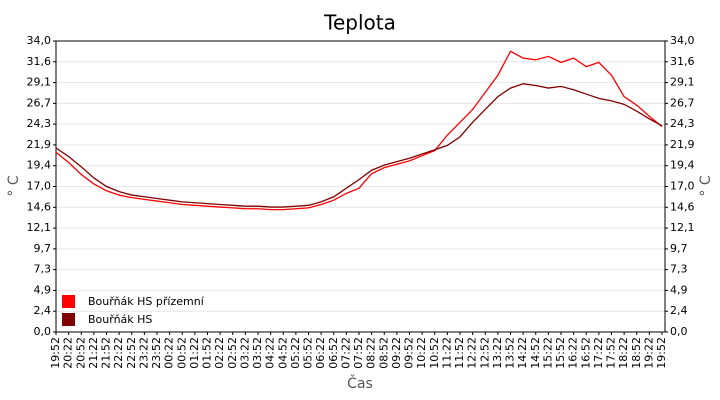  What do you see at coordinates (39, 40) in the screenshot?
I see `y-tick-label: 34,0` at bounding box center [39, 40].